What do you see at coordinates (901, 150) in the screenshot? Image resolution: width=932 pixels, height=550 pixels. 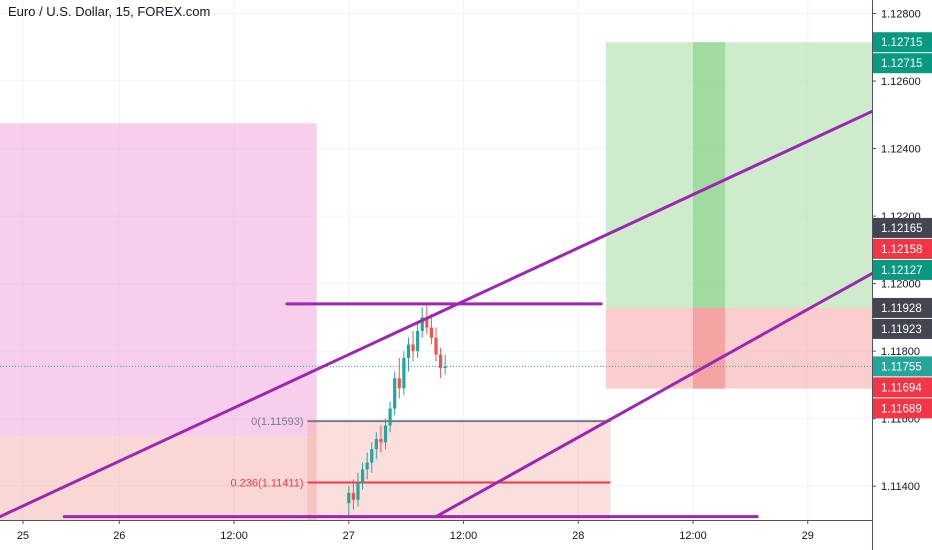 I see `y-tick-label: 1.12400` at bounding box center [901, 150].